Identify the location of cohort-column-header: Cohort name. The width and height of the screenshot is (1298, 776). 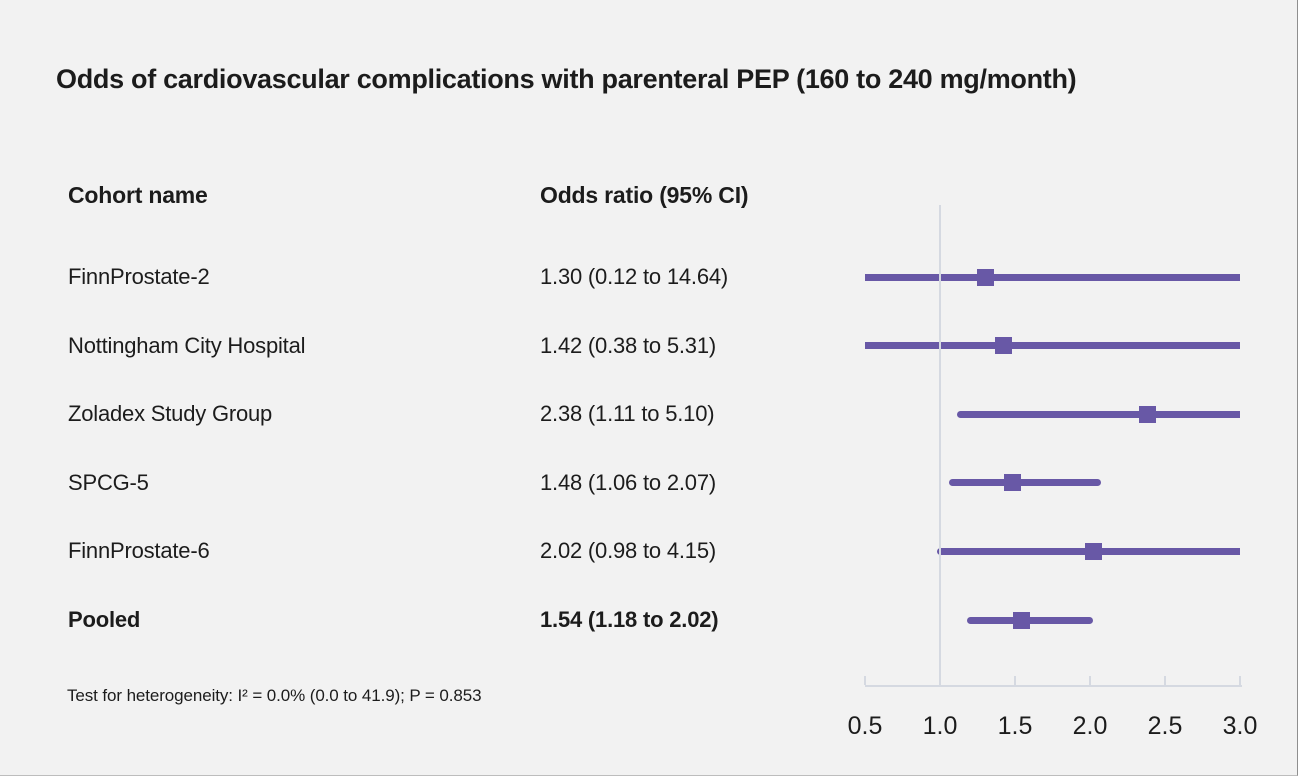
(138, 195).